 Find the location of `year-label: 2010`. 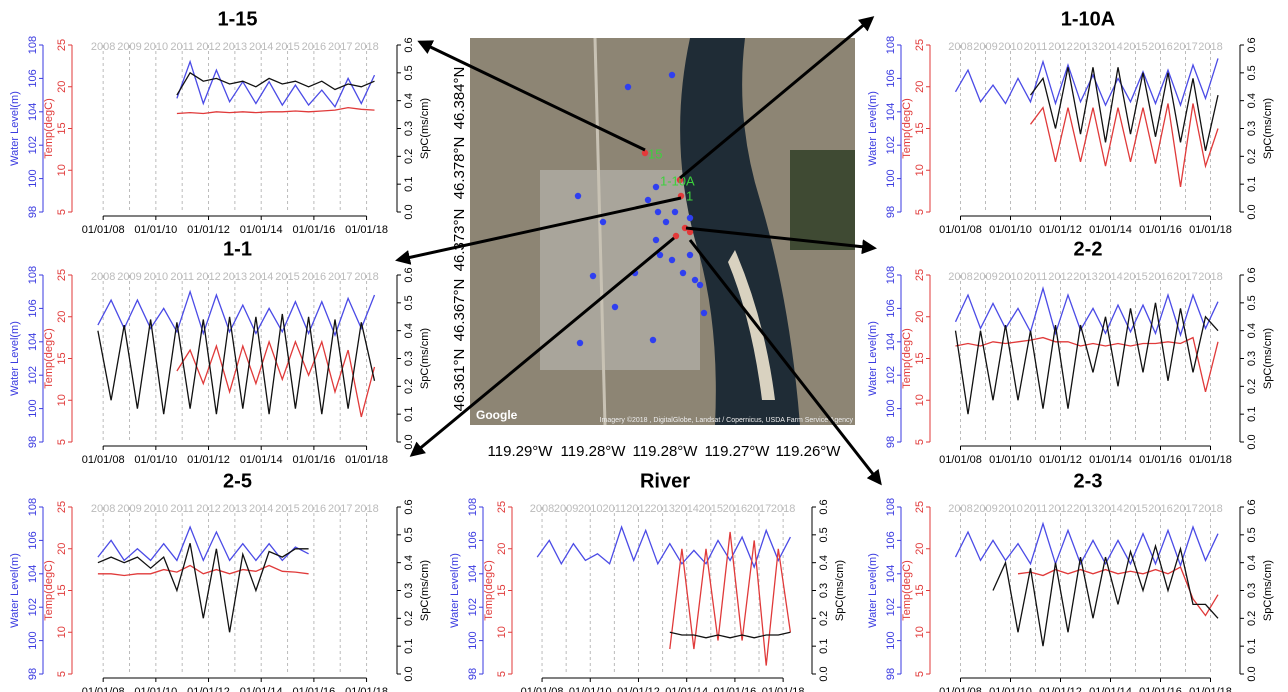

year-label: 2010 is located at coordinates (156, 47).